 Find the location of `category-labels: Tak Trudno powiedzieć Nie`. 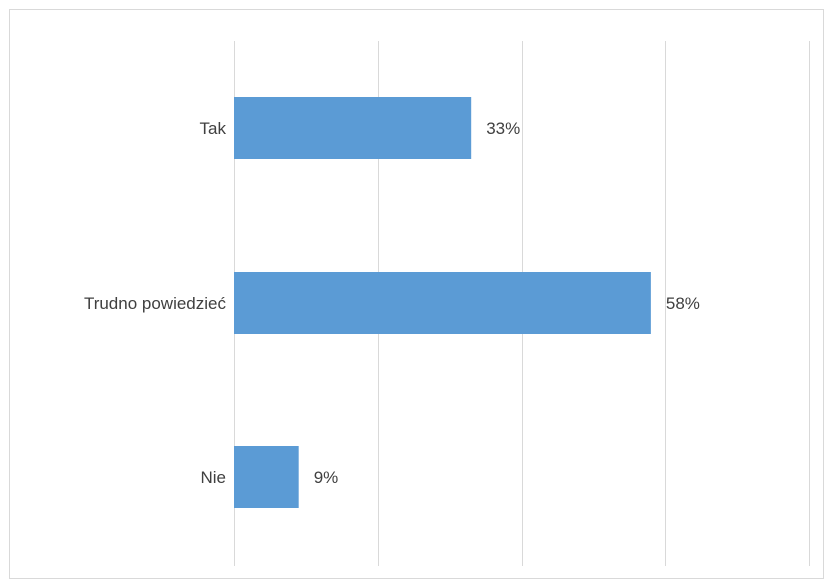

category-labels: Tak Trudno powiedzieć Nie is located at coordinates (155, 303).